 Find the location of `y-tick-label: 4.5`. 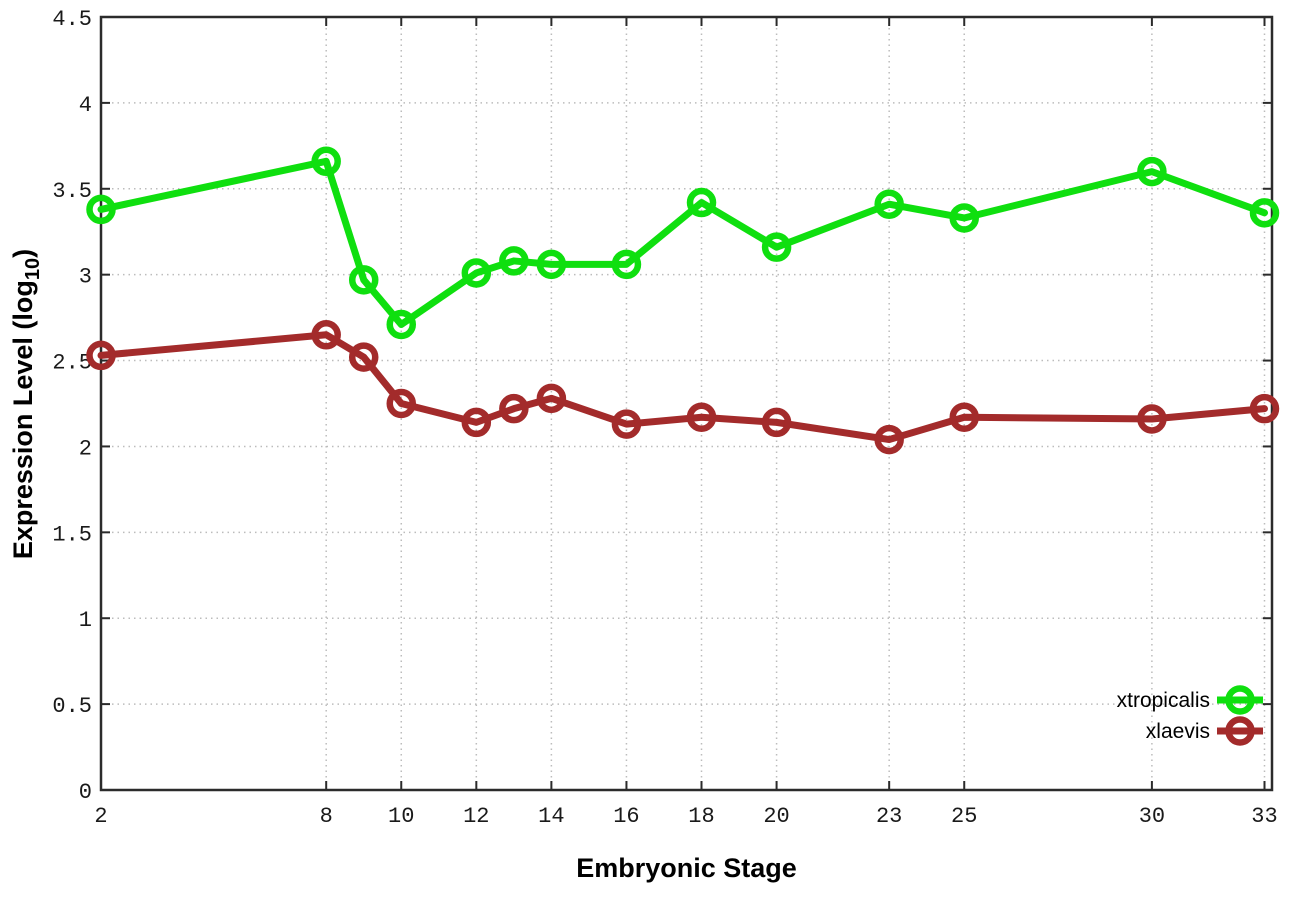

y-tick-label: 4.5 is located at coordinates (72, 19).